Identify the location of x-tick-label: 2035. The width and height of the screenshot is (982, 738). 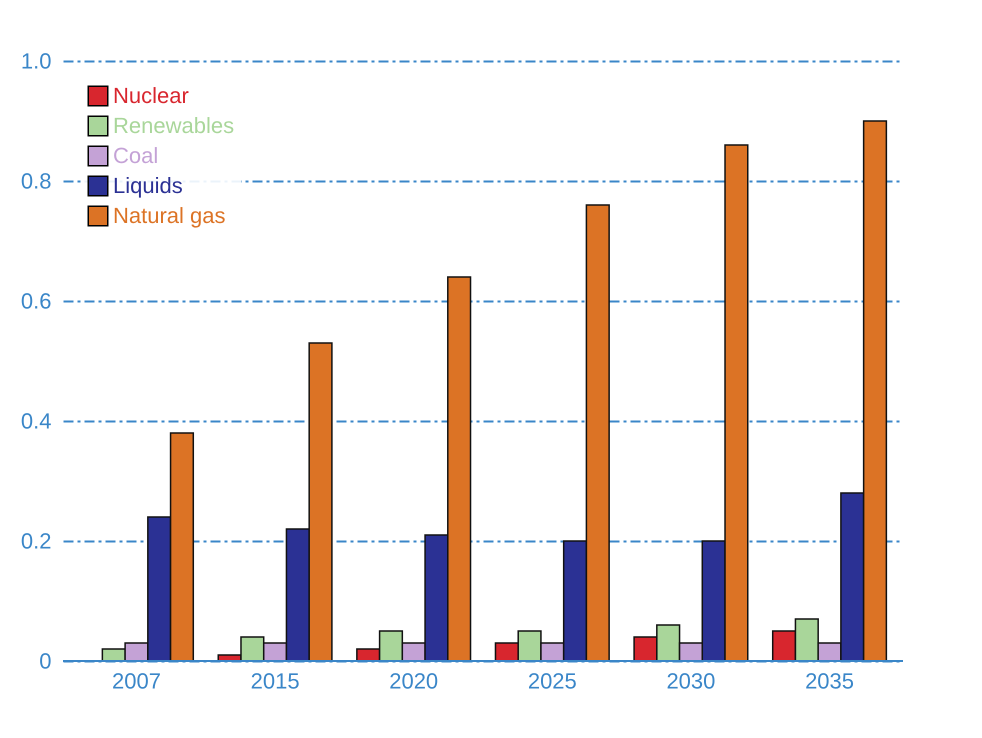
(829, 681).